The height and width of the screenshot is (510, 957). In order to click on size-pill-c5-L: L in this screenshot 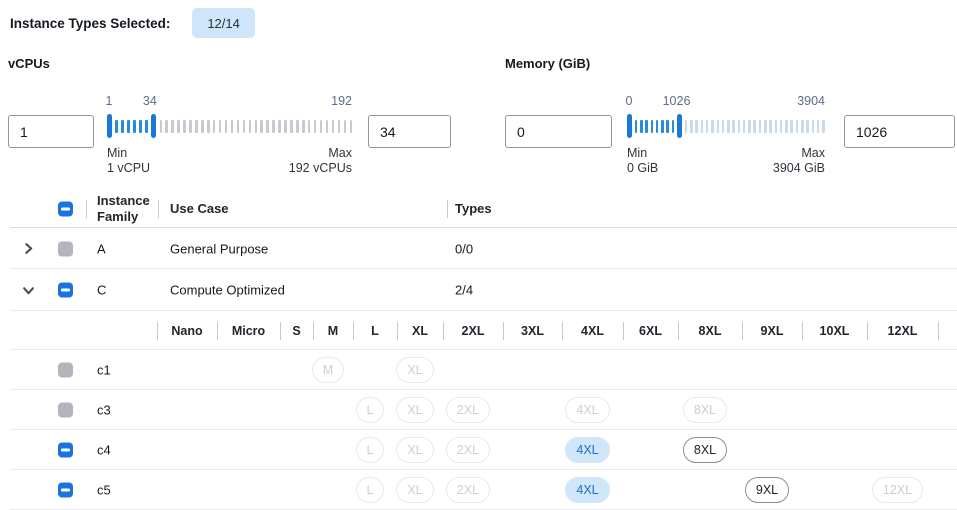, I will do `click(370, 490)`.